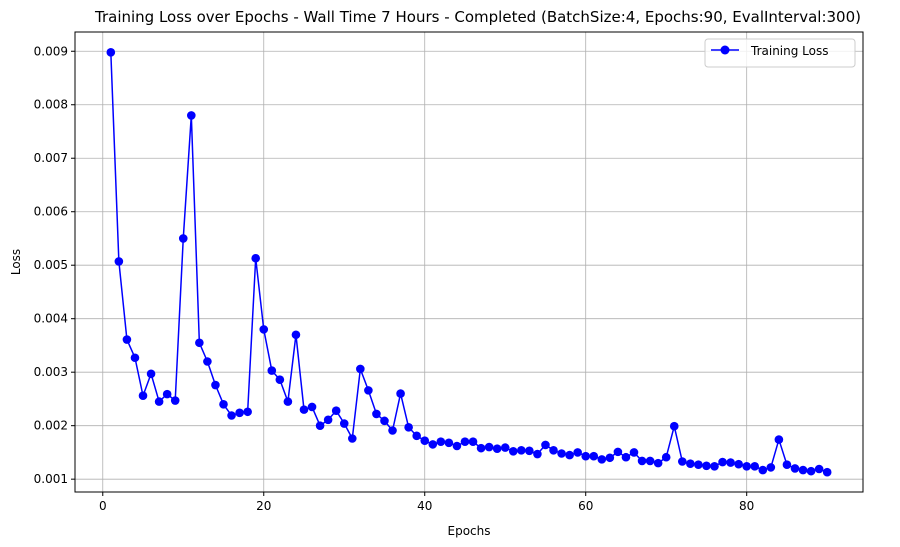  What do you see at coordinates (51, 372) in the screenshot?
I see `y-tick-label: 0.003` at bounding box center [51, 372].